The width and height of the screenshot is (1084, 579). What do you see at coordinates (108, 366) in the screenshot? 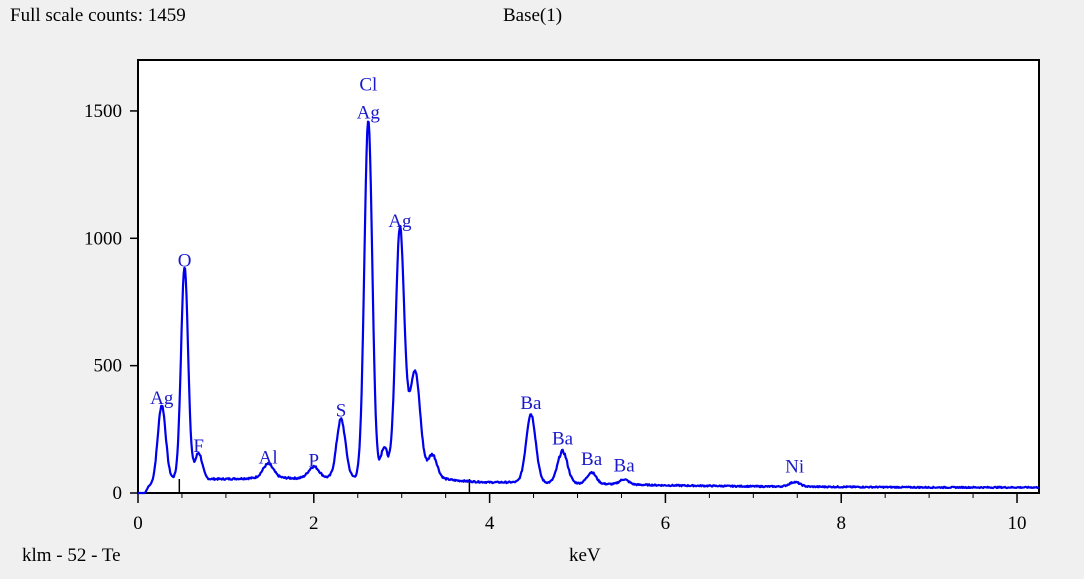
I see `y-tick-label: 500` at bounding box center [108, 366].